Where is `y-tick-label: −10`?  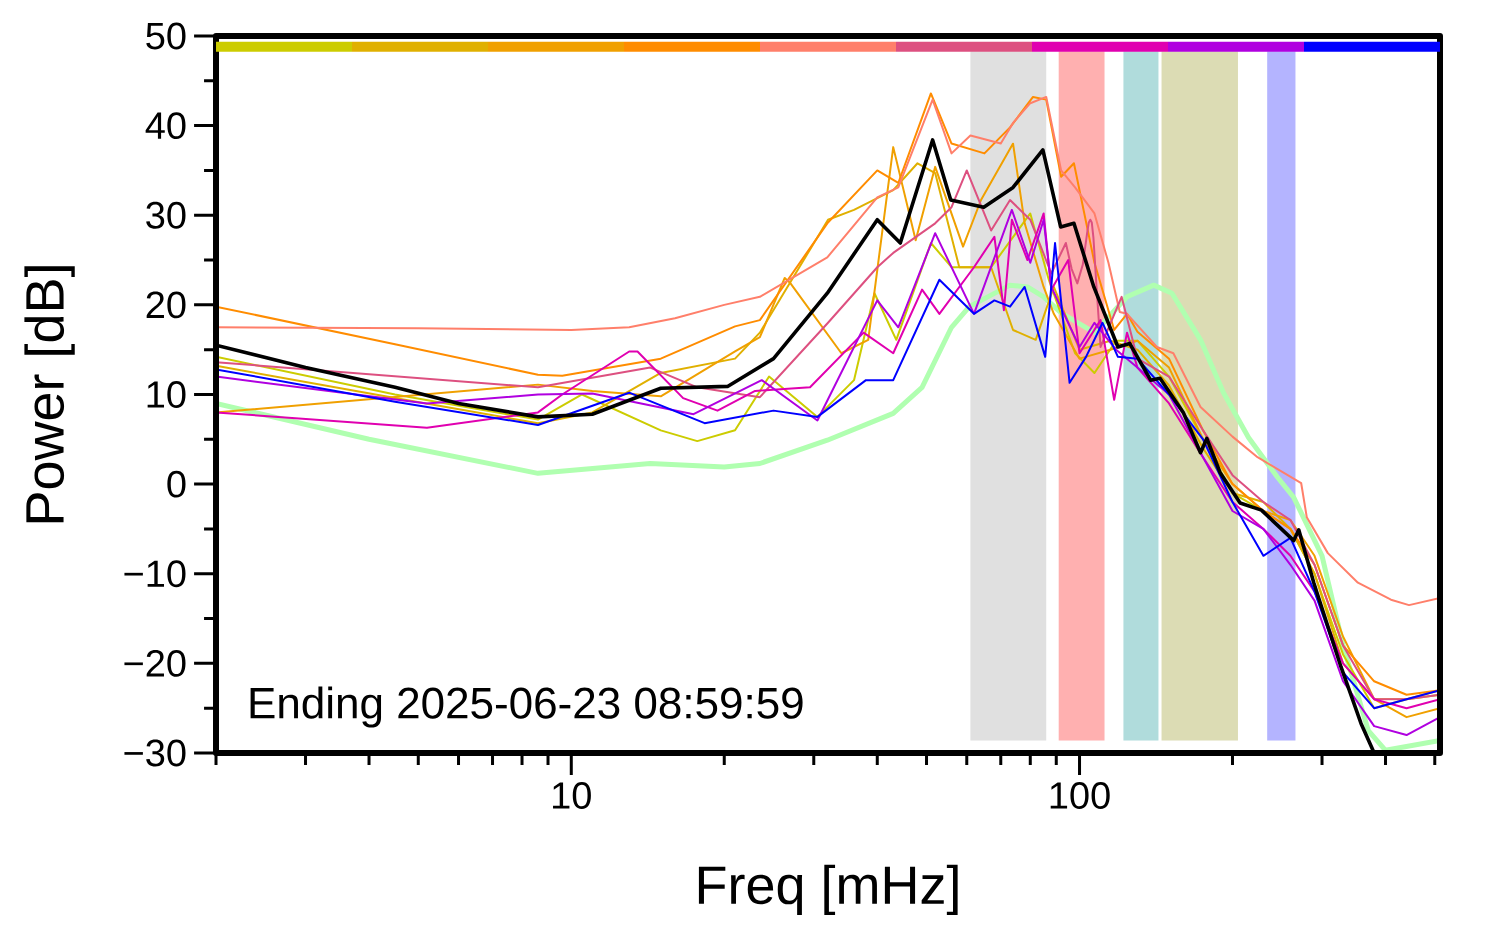 y-tick-label: −10 is located at coordinates (155, 574).